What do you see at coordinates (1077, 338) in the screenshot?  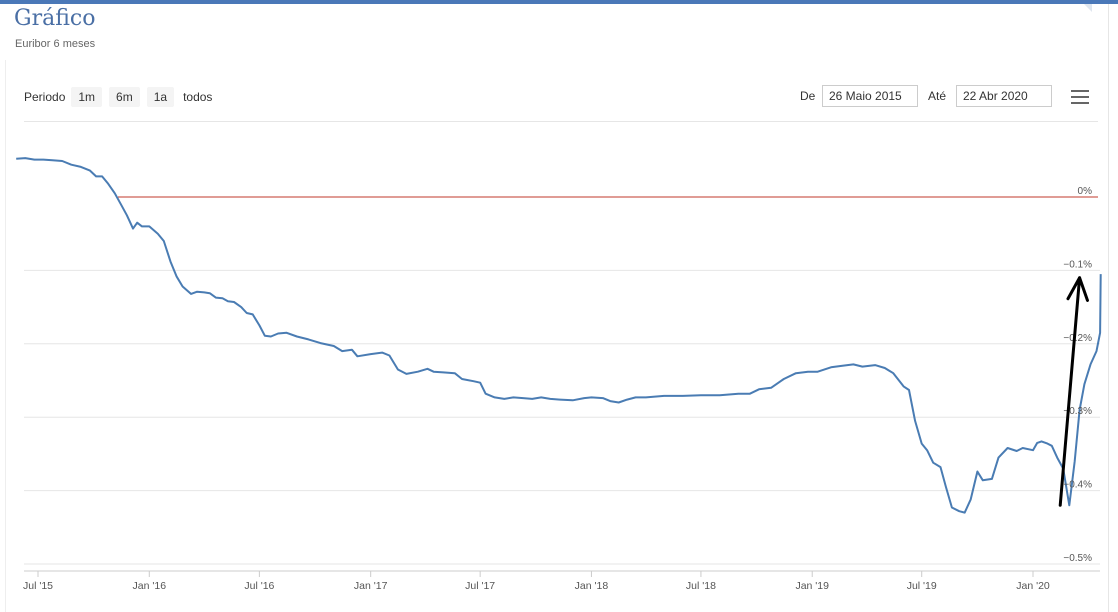 I see `y-tick-label: −0.2%` at bounding box center [1077, 338].